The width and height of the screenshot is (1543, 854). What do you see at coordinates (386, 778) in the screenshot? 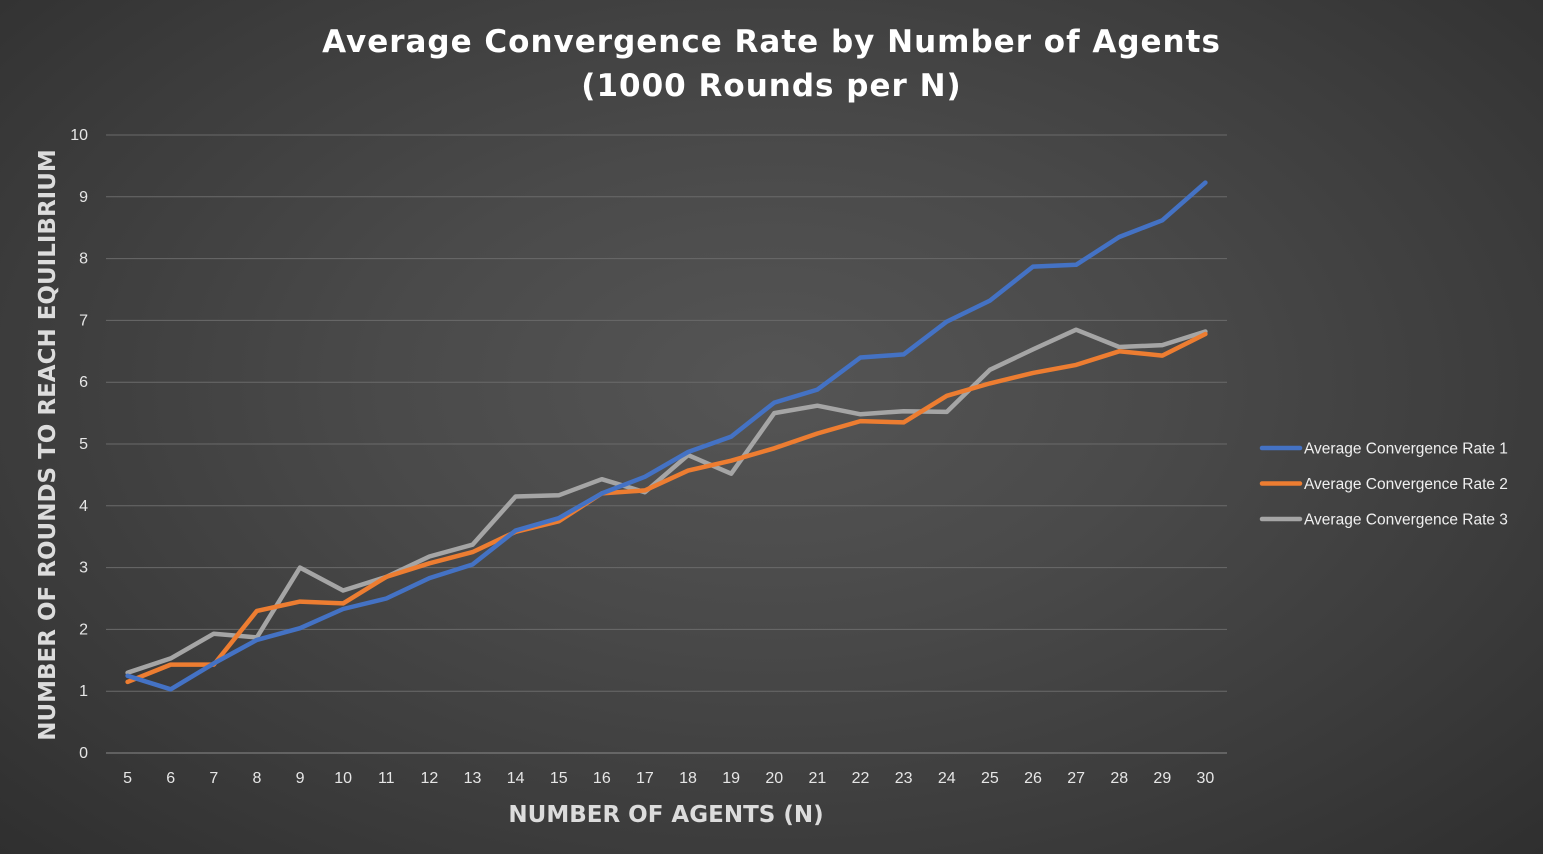
I see `x-tick-label: 11` at bounding box center [386, 778].